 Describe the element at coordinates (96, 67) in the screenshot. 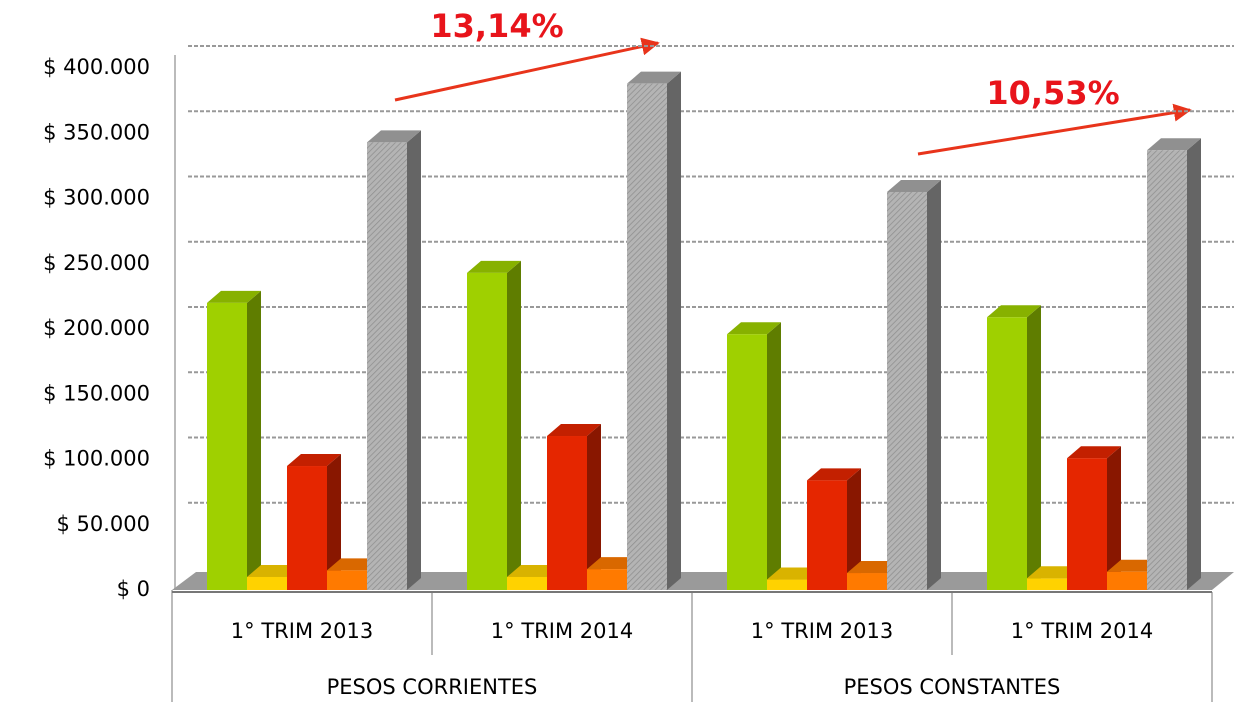

I see `y-tick-label: $ 400.000` at that location.